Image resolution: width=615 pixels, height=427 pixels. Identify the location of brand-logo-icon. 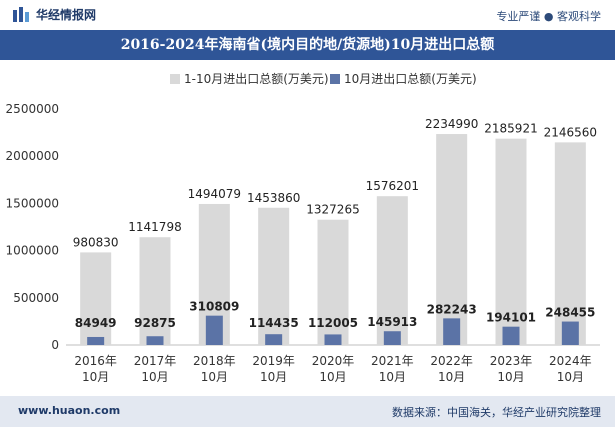
(21, 14).